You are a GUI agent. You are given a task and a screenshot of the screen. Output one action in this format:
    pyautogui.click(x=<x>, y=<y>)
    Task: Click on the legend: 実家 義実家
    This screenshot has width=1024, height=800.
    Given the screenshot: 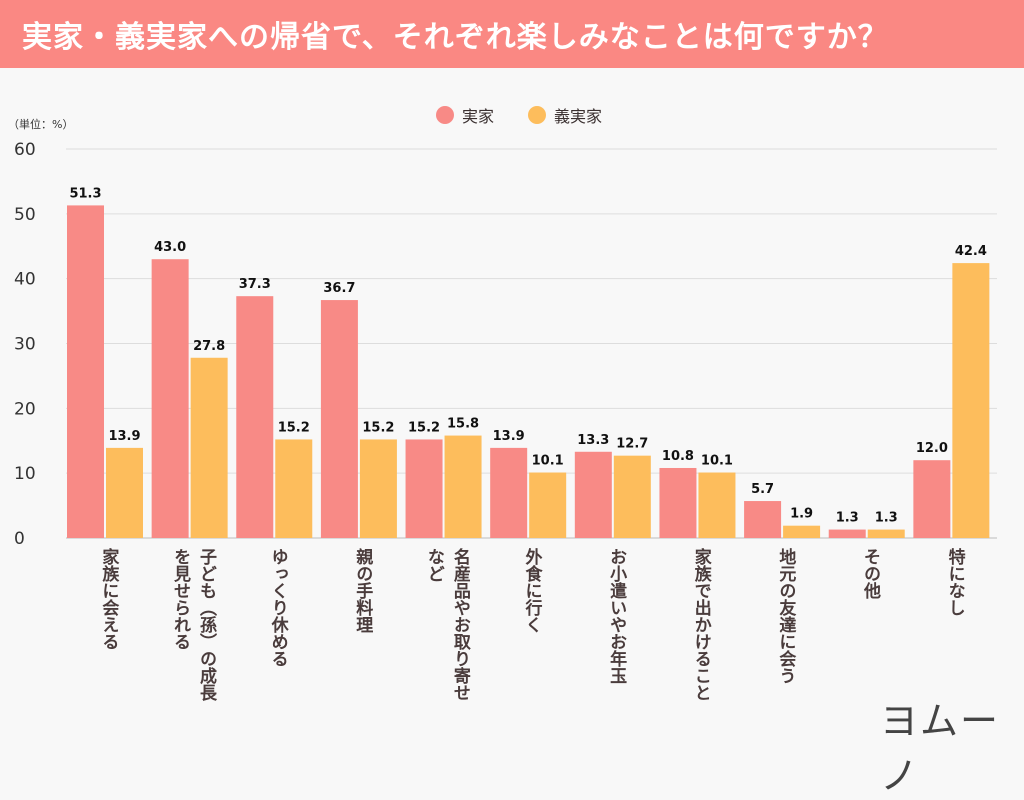 What is the action you would take?
    pyautogui.click(x=519, y=115)
    